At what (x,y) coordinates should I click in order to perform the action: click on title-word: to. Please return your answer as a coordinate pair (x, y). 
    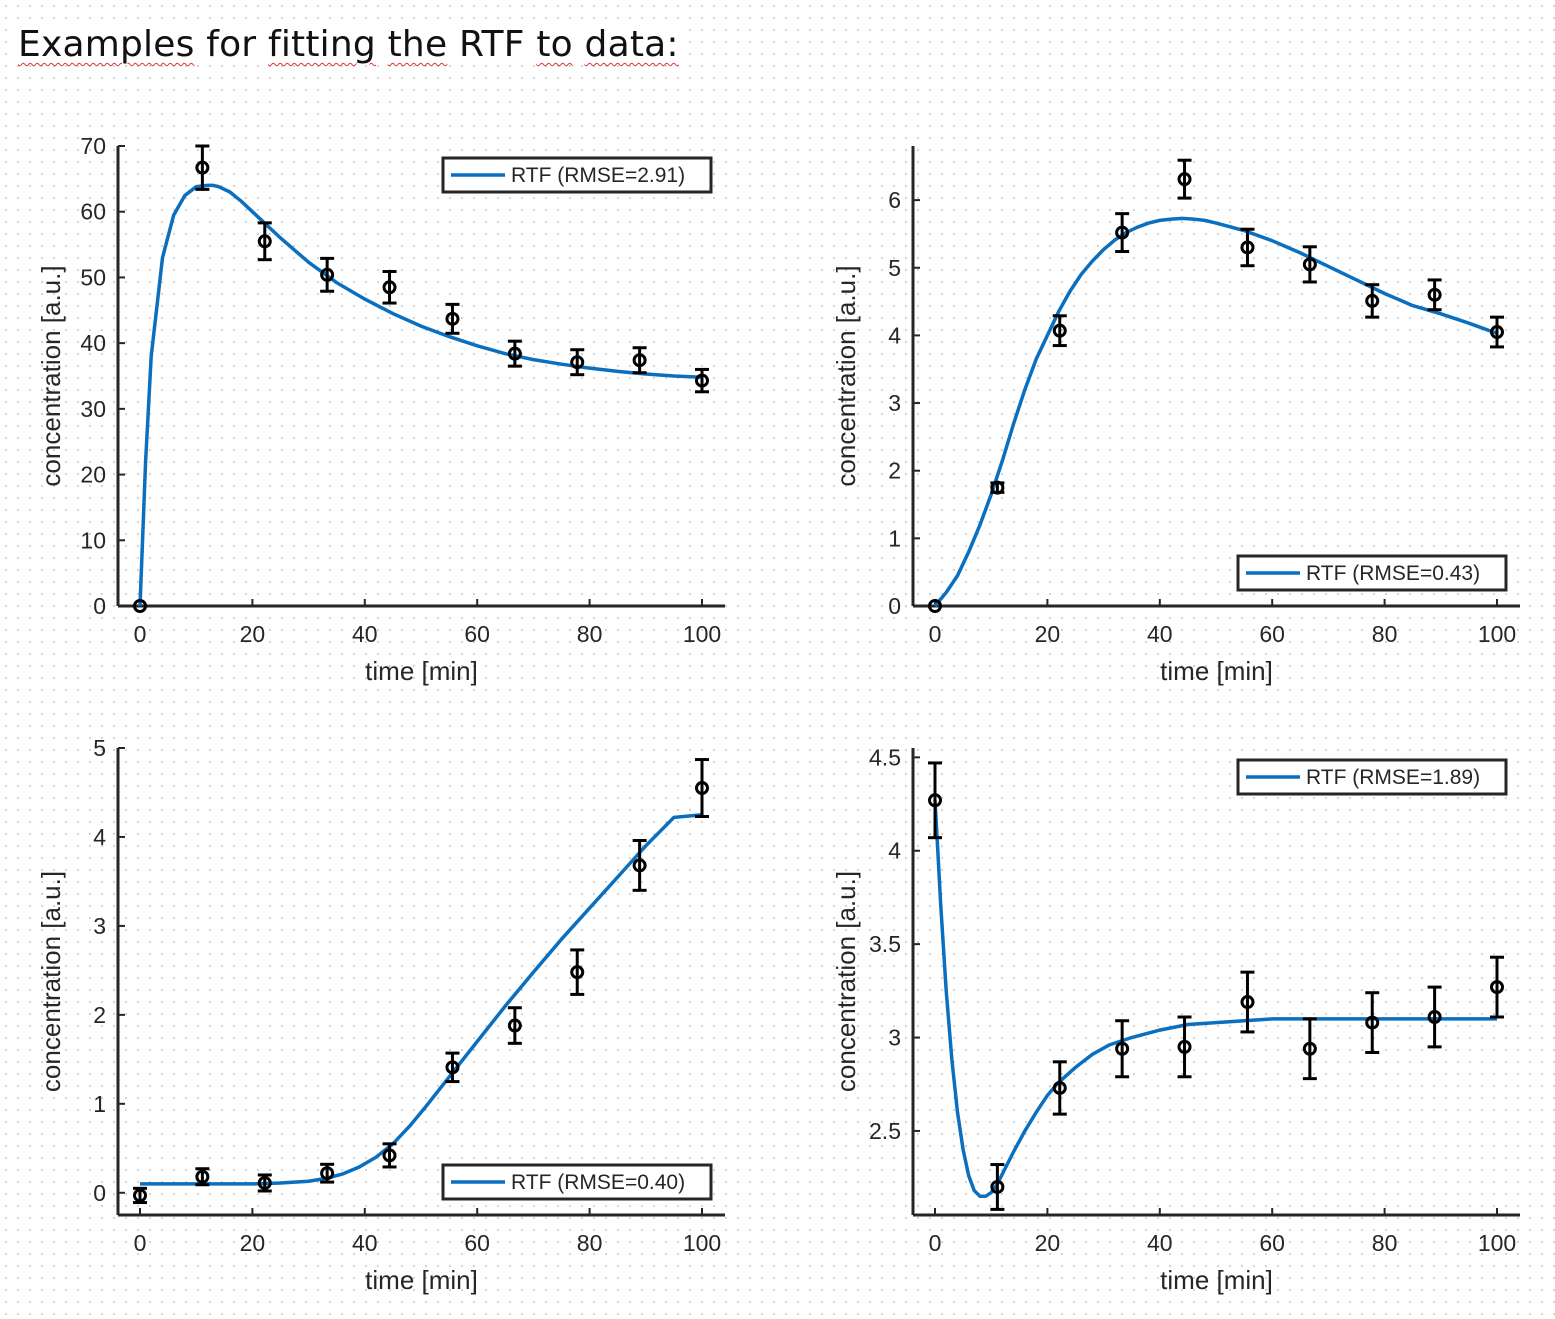
    Looking at the image, I should click on (554, 44).